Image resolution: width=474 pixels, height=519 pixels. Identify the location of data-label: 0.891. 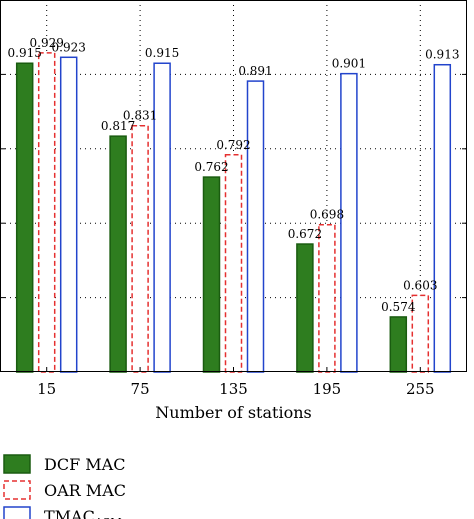
(255, 71).